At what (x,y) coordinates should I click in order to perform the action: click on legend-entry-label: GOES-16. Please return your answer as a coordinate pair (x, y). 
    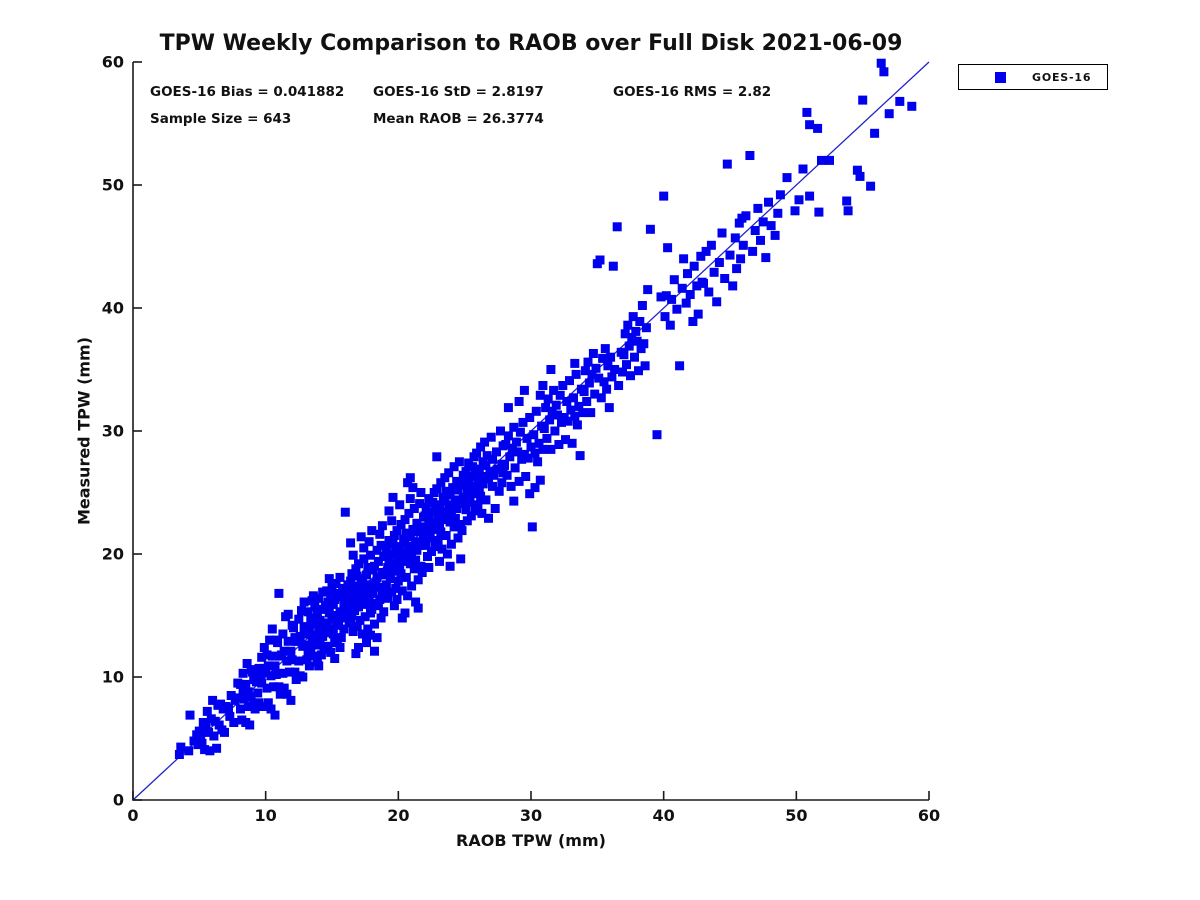
    Looking at the image, I should click on (1062, 77).